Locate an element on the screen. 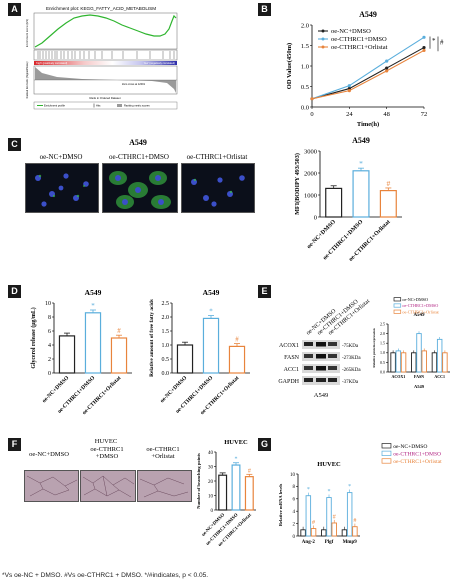 The height and width of the screenshot is (588, 455). y-axis-label: Relative amount of free fatty acids is located at coordinates (152, 338).